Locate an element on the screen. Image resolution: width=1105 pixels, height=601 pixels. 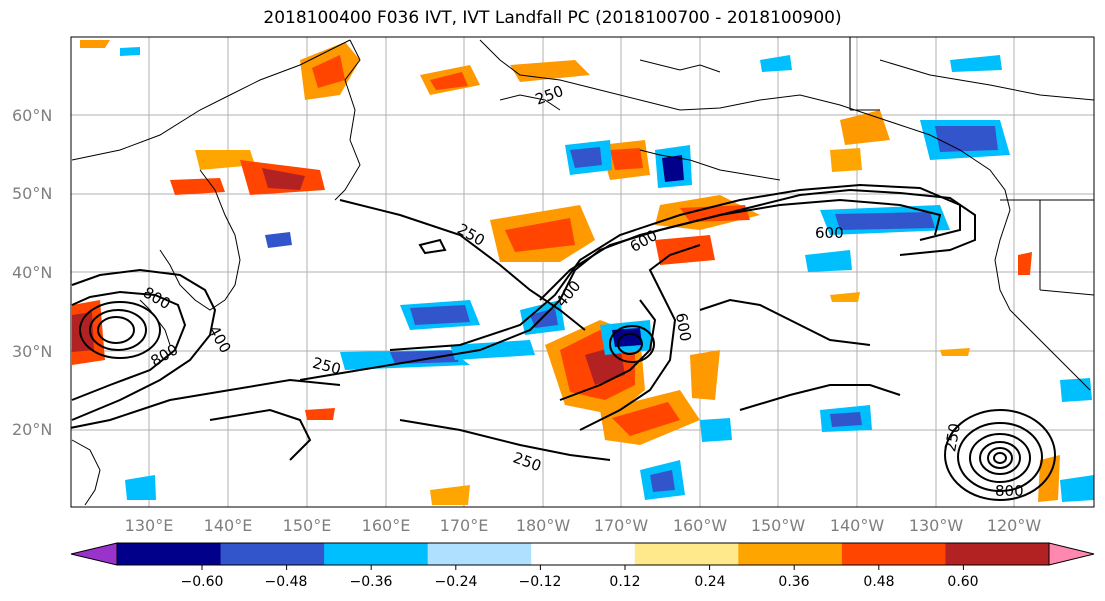
lon-label: 130°W is located at coordinates (936, 525).